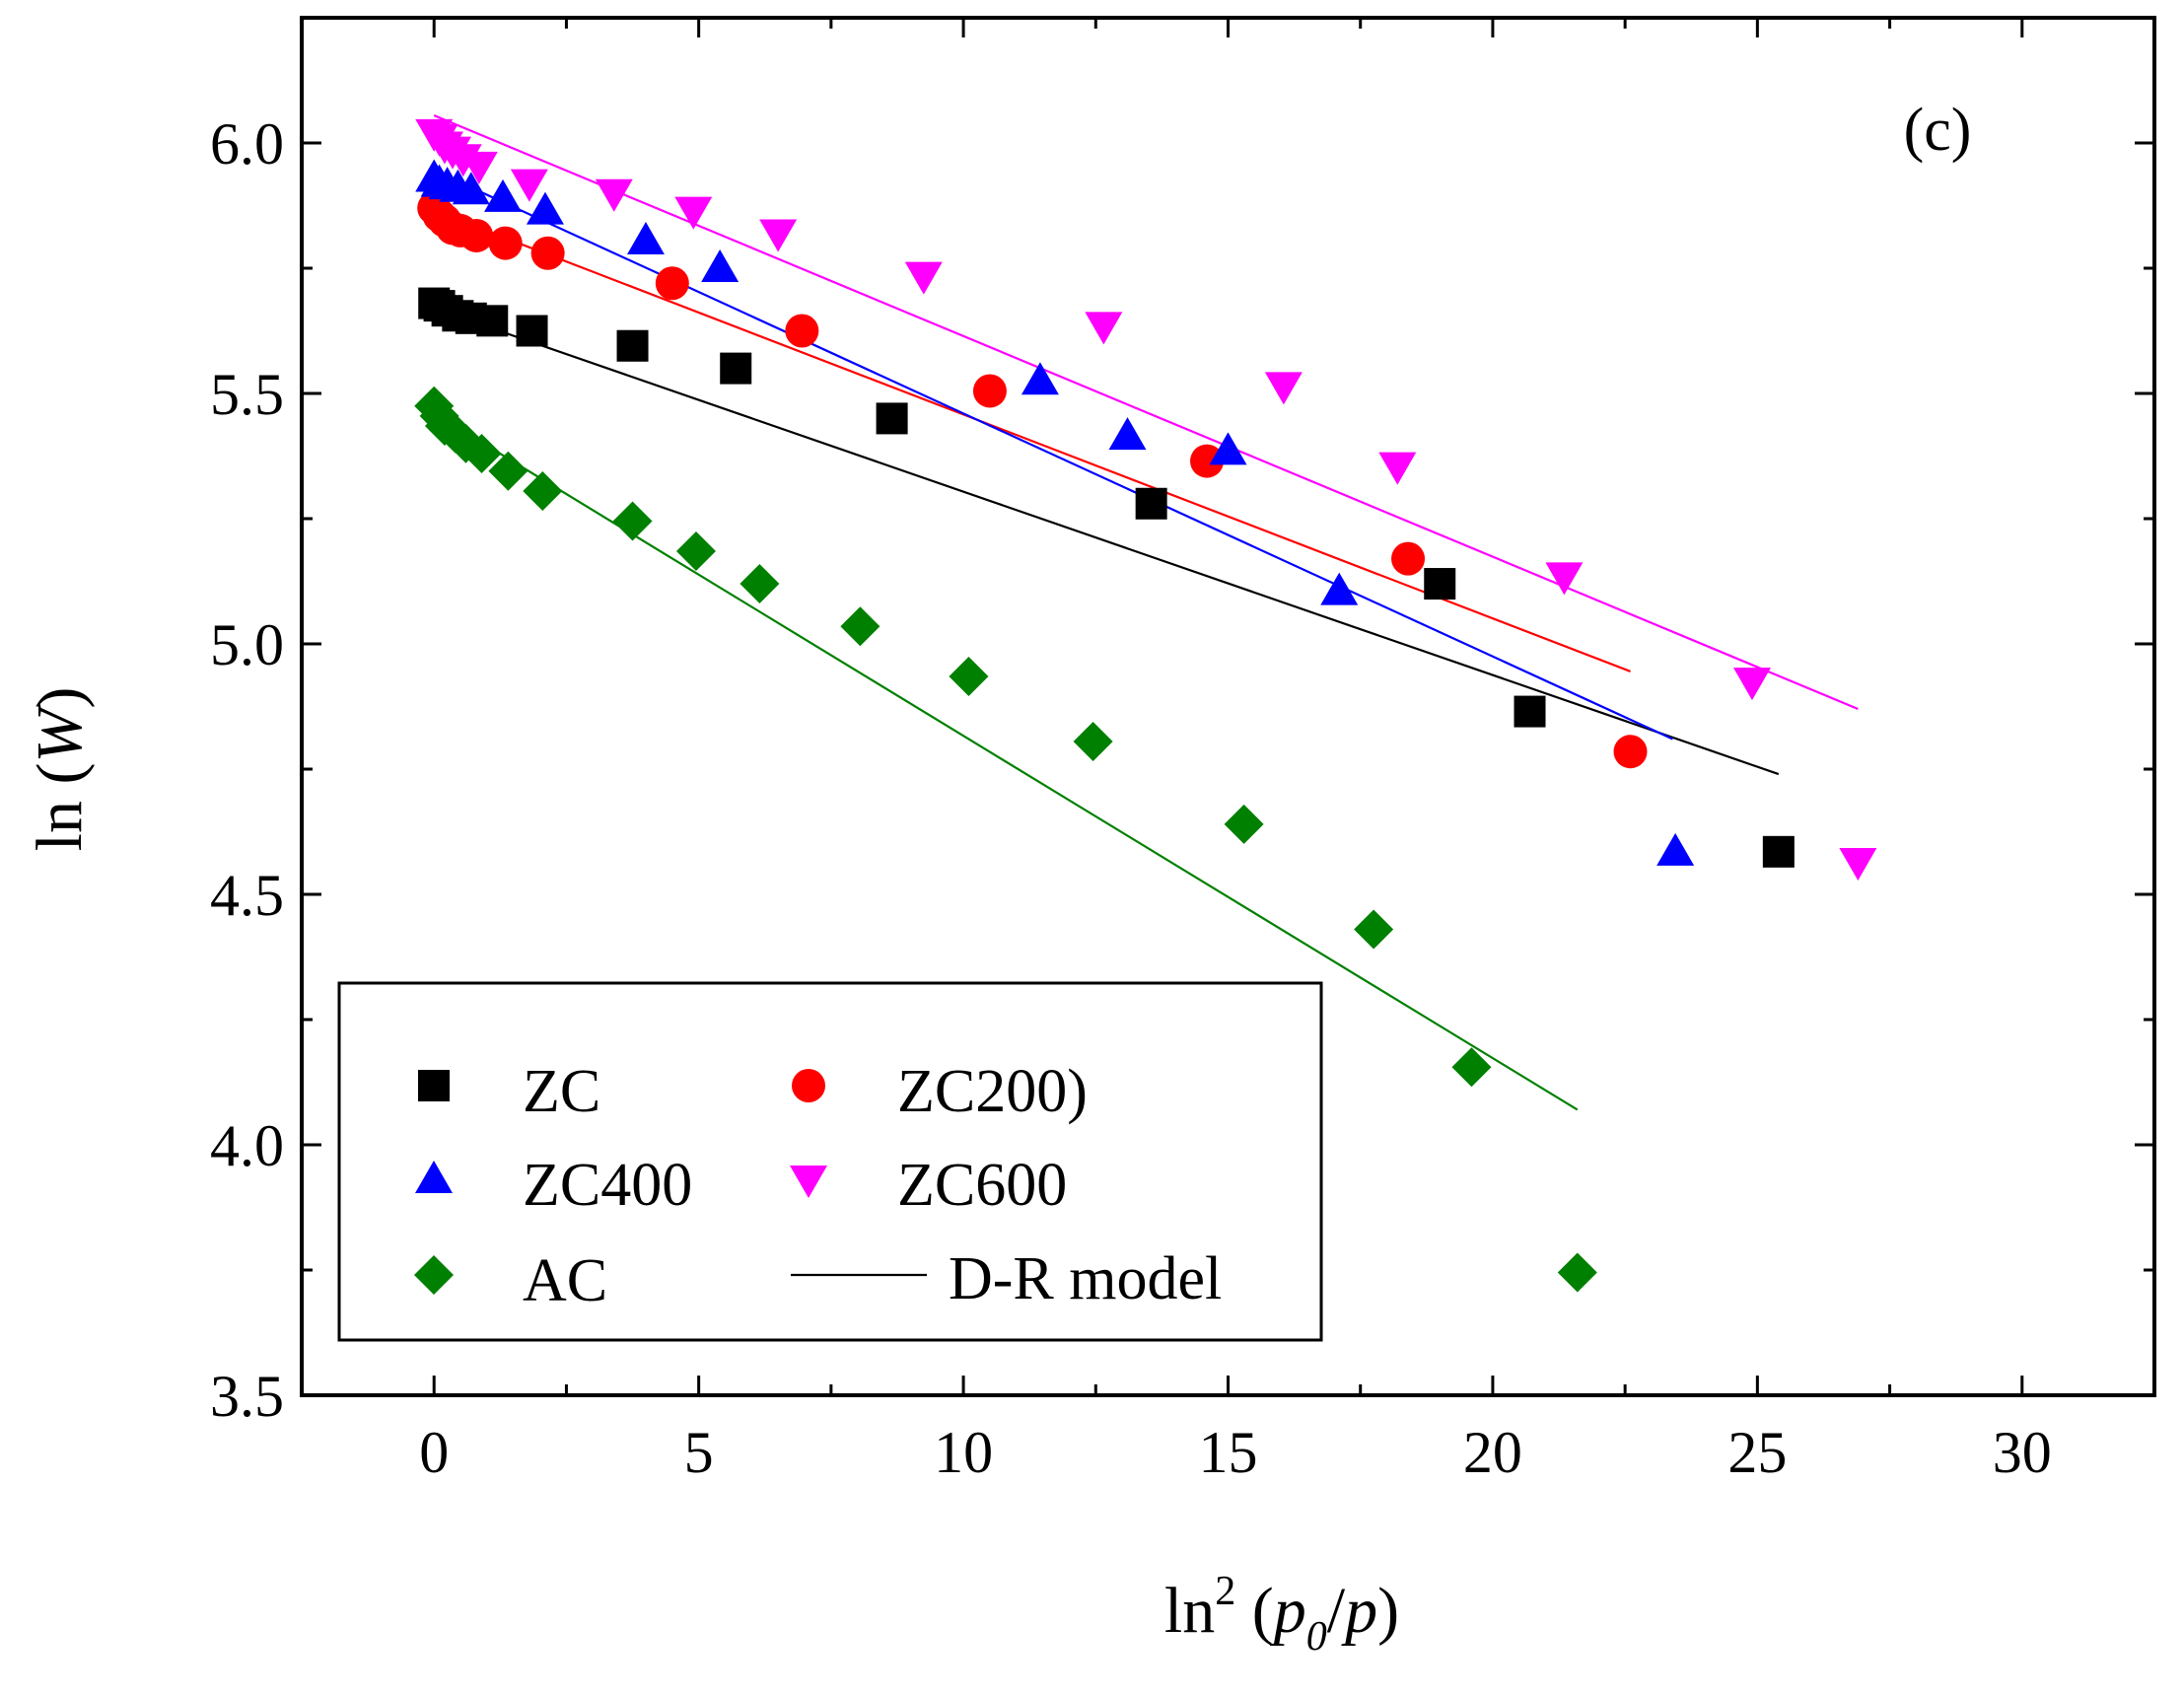 This screenshot has width=2184, height=1696. What do you see at coordinates (1281, 1614) in the screenshot?
I see `x-axis-label: ln2 (p0/p)` at bounding box center [1281, 1614].